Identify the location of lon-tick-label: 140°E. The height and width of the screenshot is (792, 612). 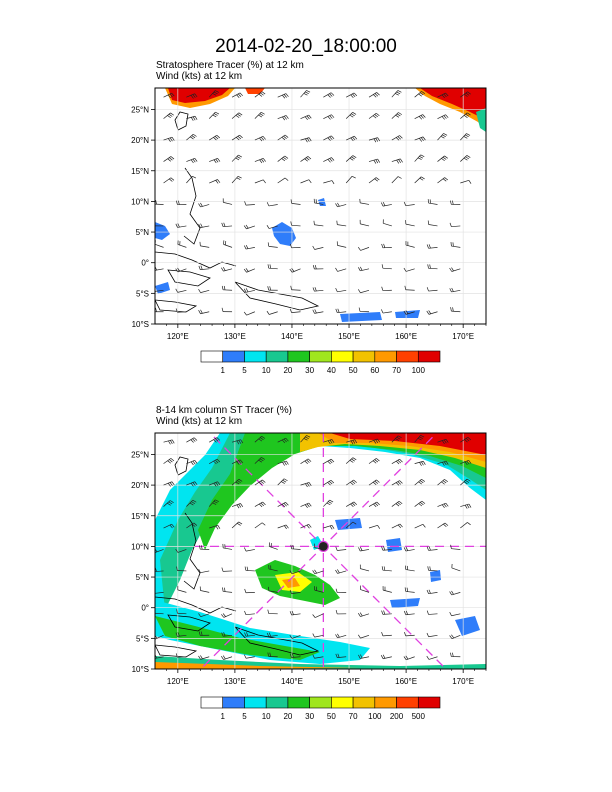
(292, 336).